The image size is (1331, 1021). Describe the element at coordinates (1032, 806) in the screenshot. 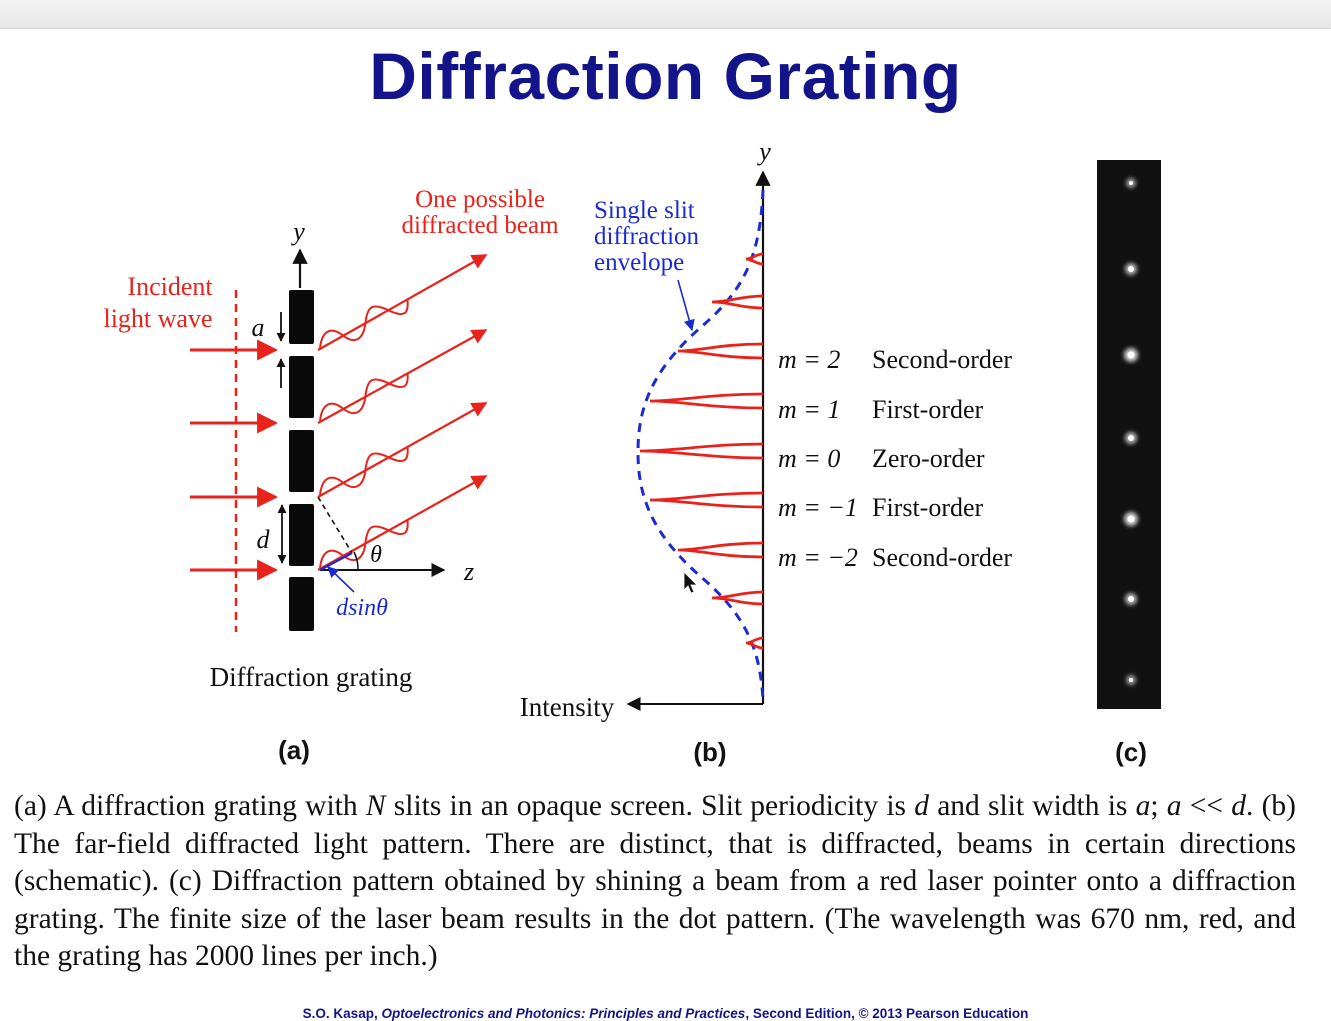

I see `caption-text: and slit width is` at that location.